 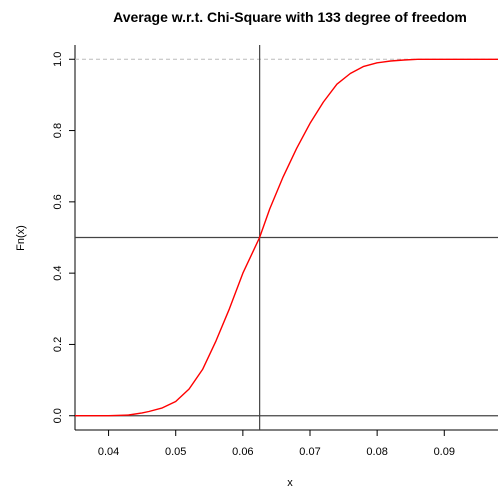 What do you see at coordinates (108, 452) in the screenshot?
I see `x-tick-label: 0.04` at bounding box center [108, 452].